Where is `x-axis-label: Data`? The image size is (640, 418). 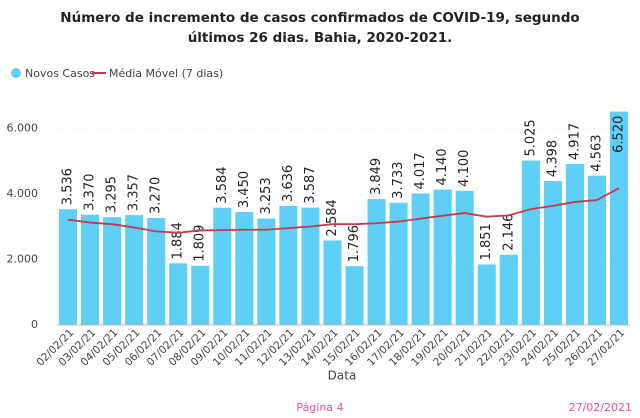 x-axis-label: Data is located at coordinates (342, 376).